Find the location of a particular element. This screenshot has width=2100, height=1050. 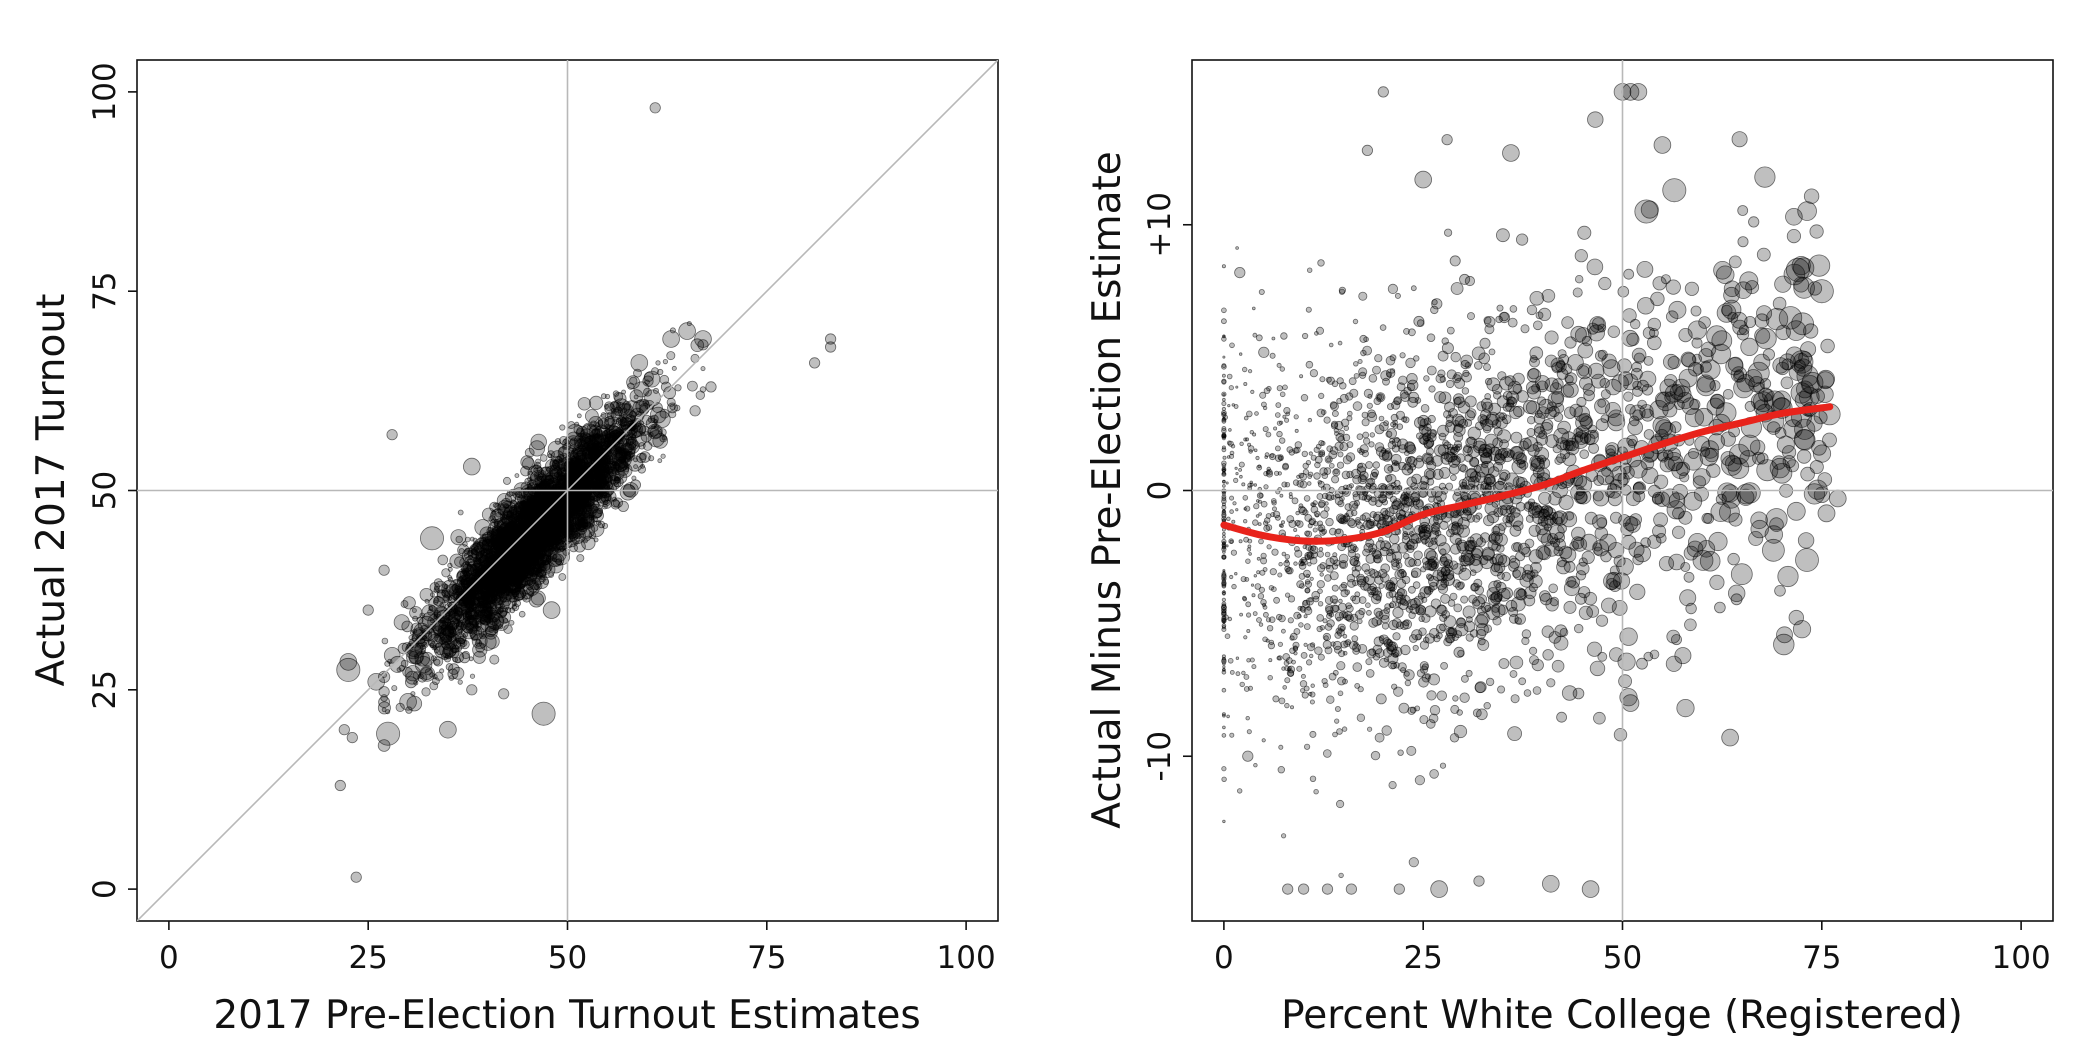

x-tick-label: 25 is located at coordinates (367, 958).